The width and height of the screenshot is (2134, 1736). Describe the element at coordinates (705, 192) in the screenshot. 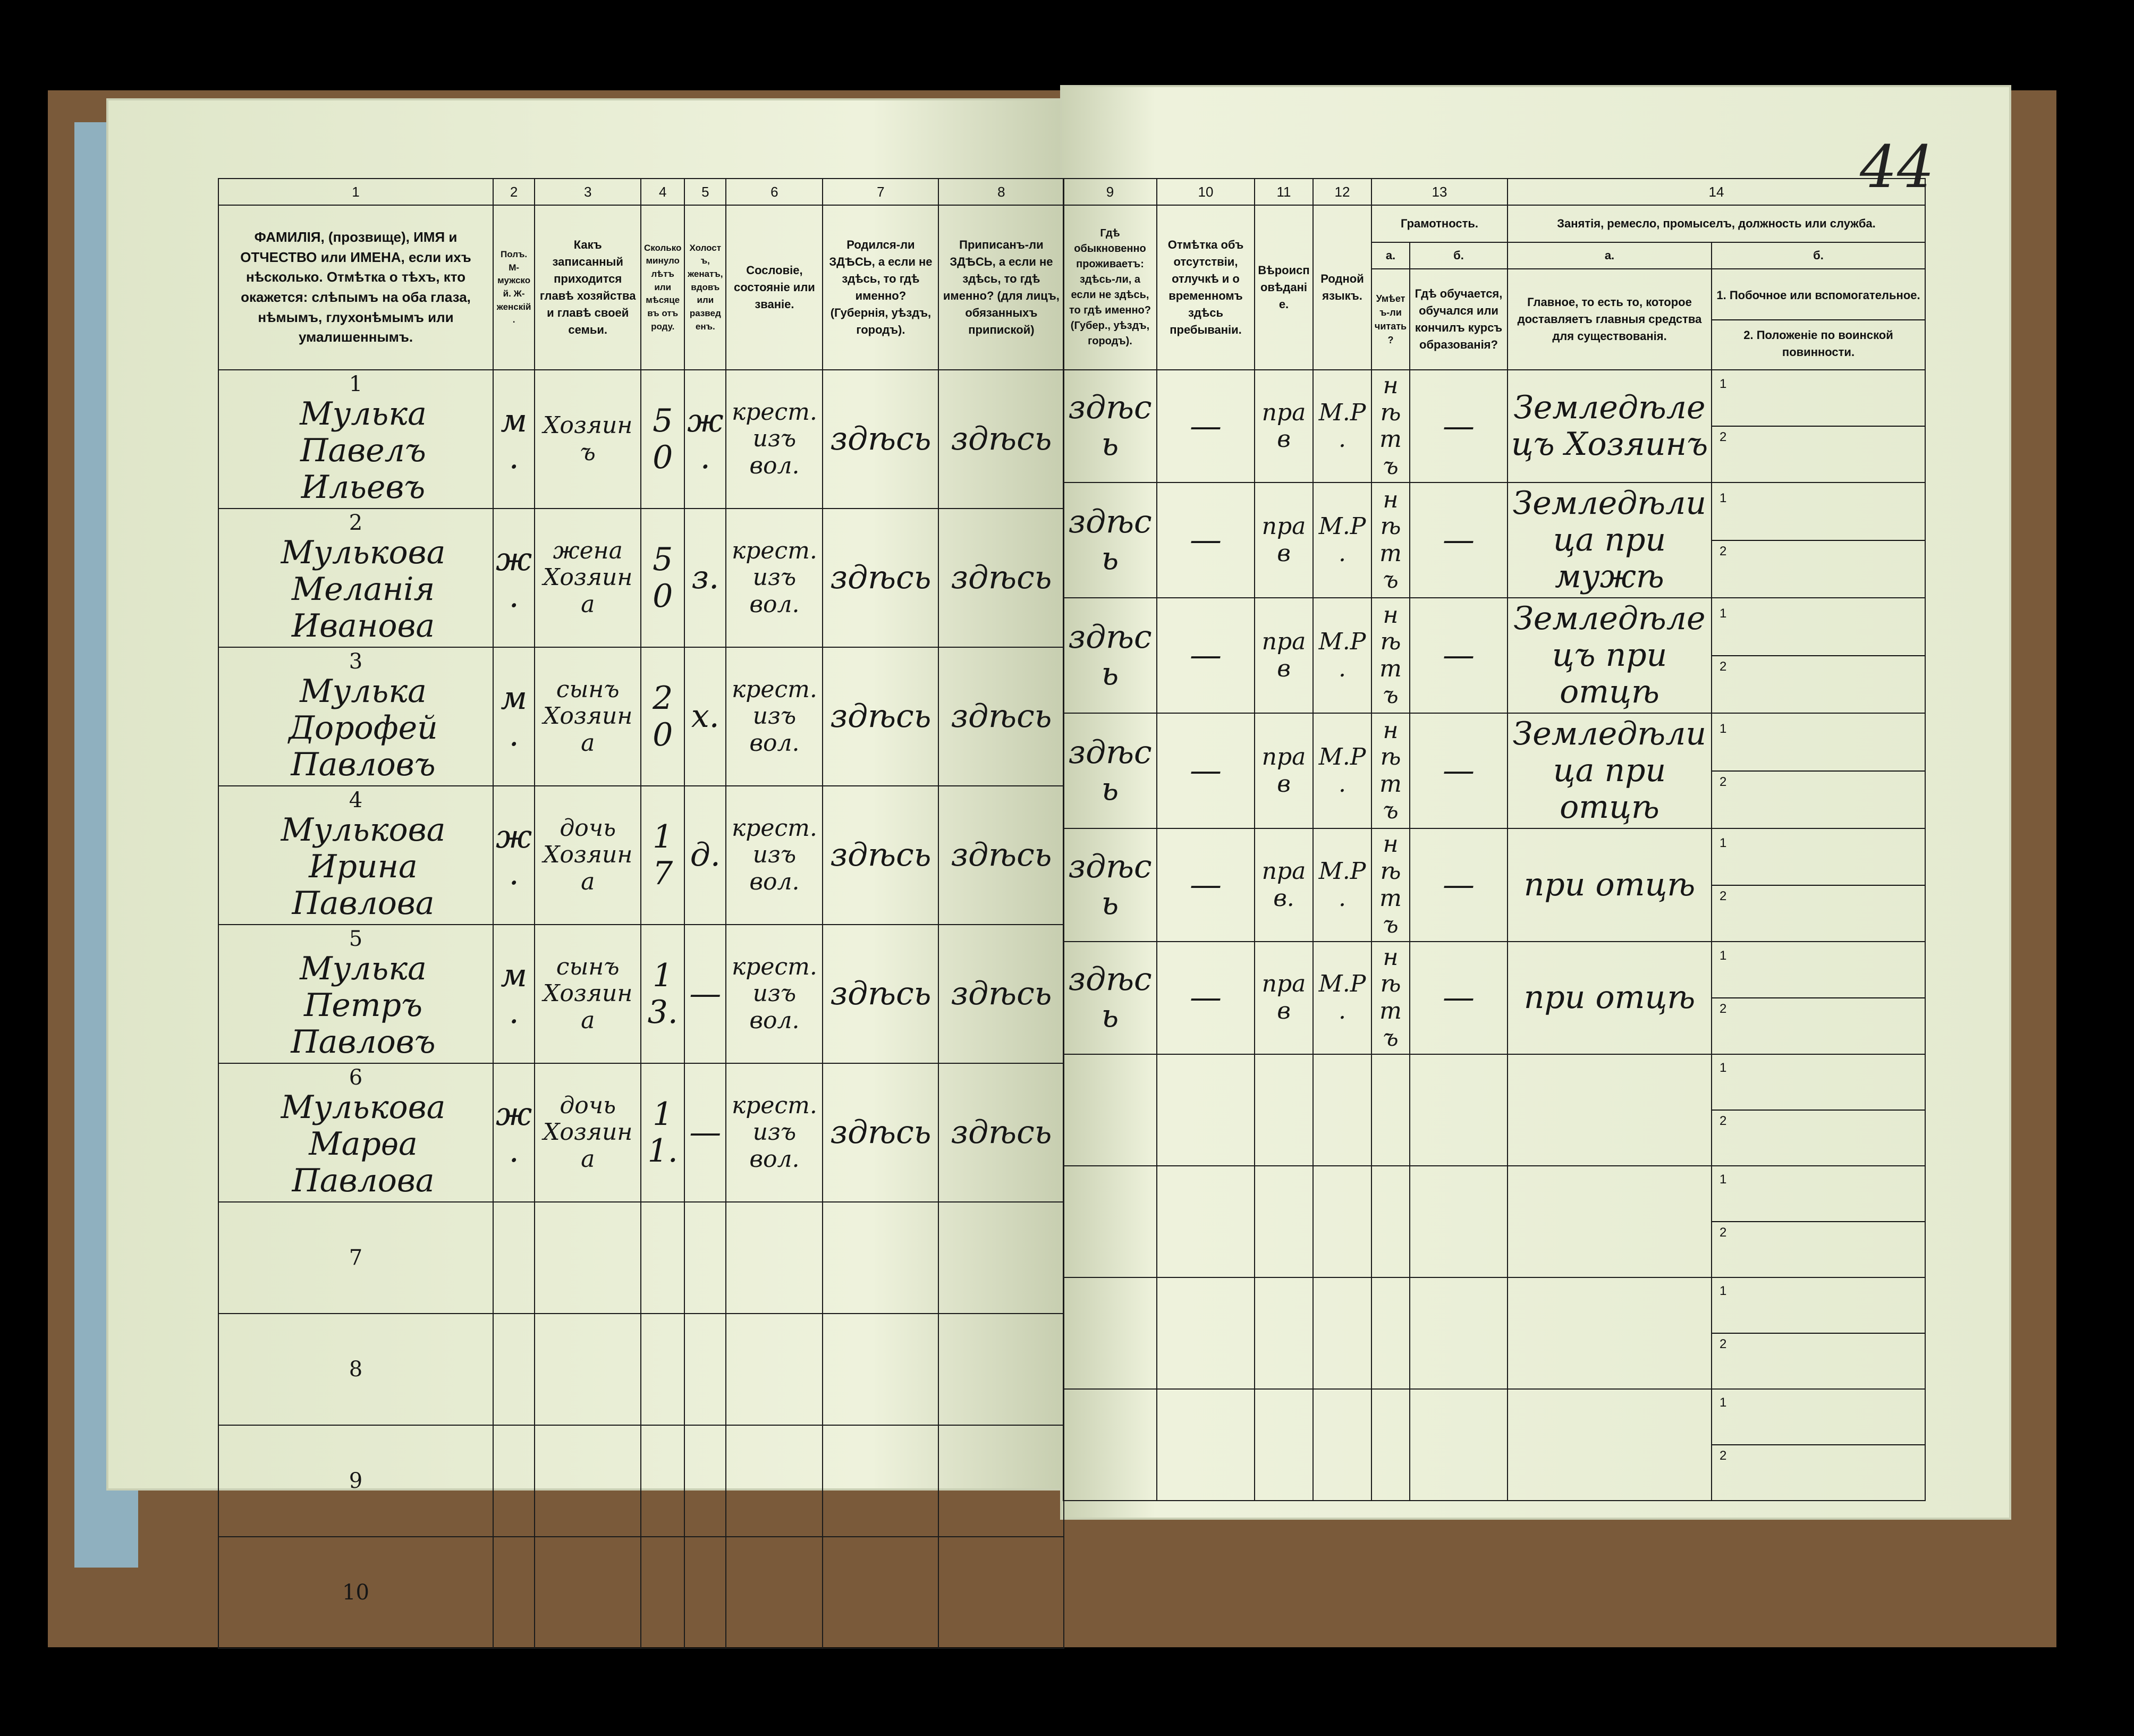

I see `col-number: 5` at that location.